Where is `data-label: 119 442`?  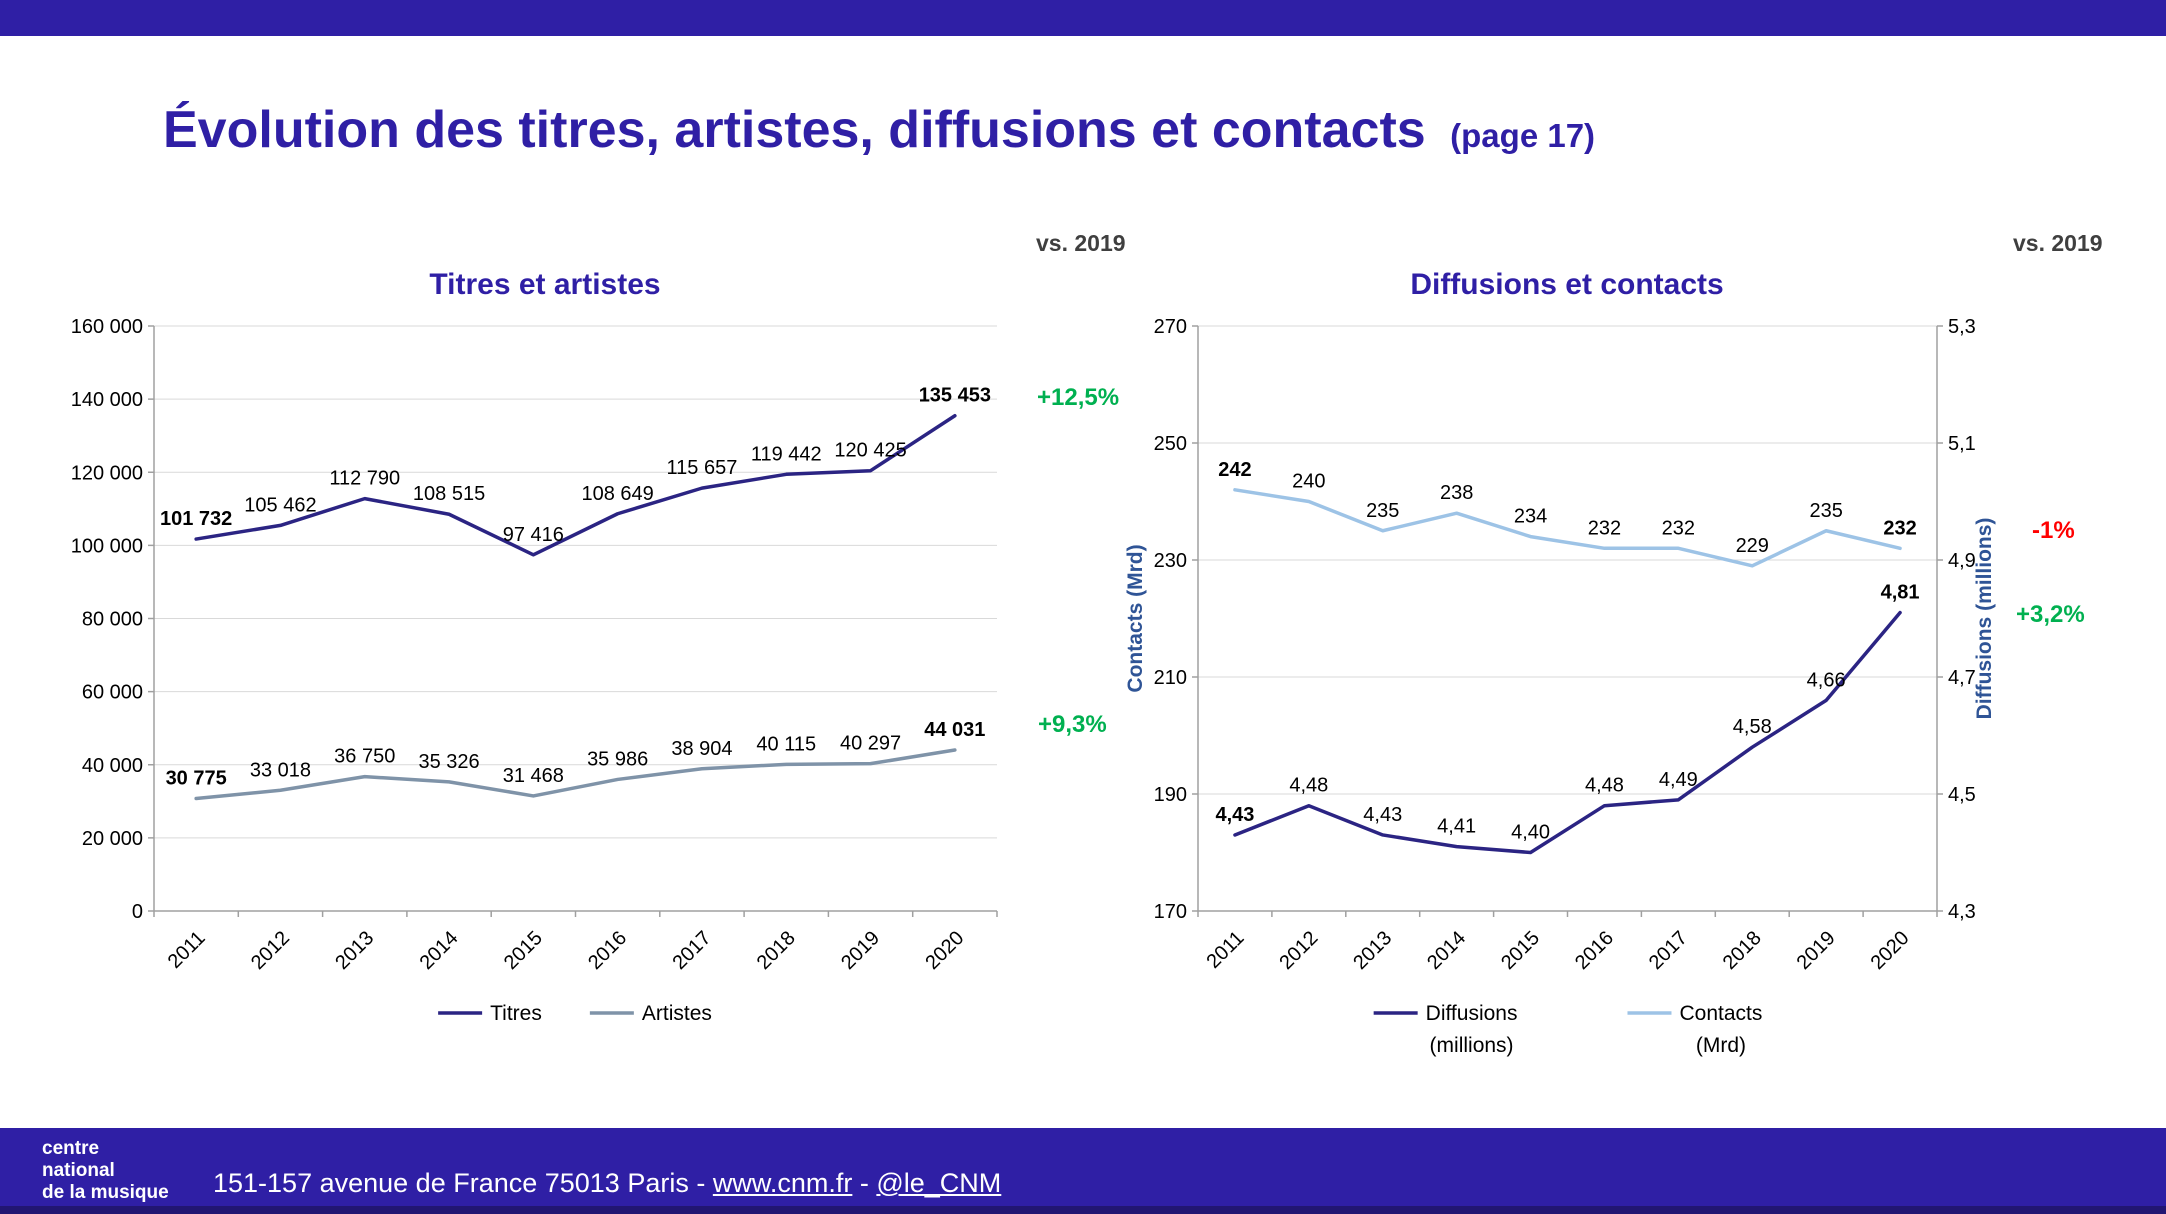
data-label: 119 442 is located at coordinates (786, 454).